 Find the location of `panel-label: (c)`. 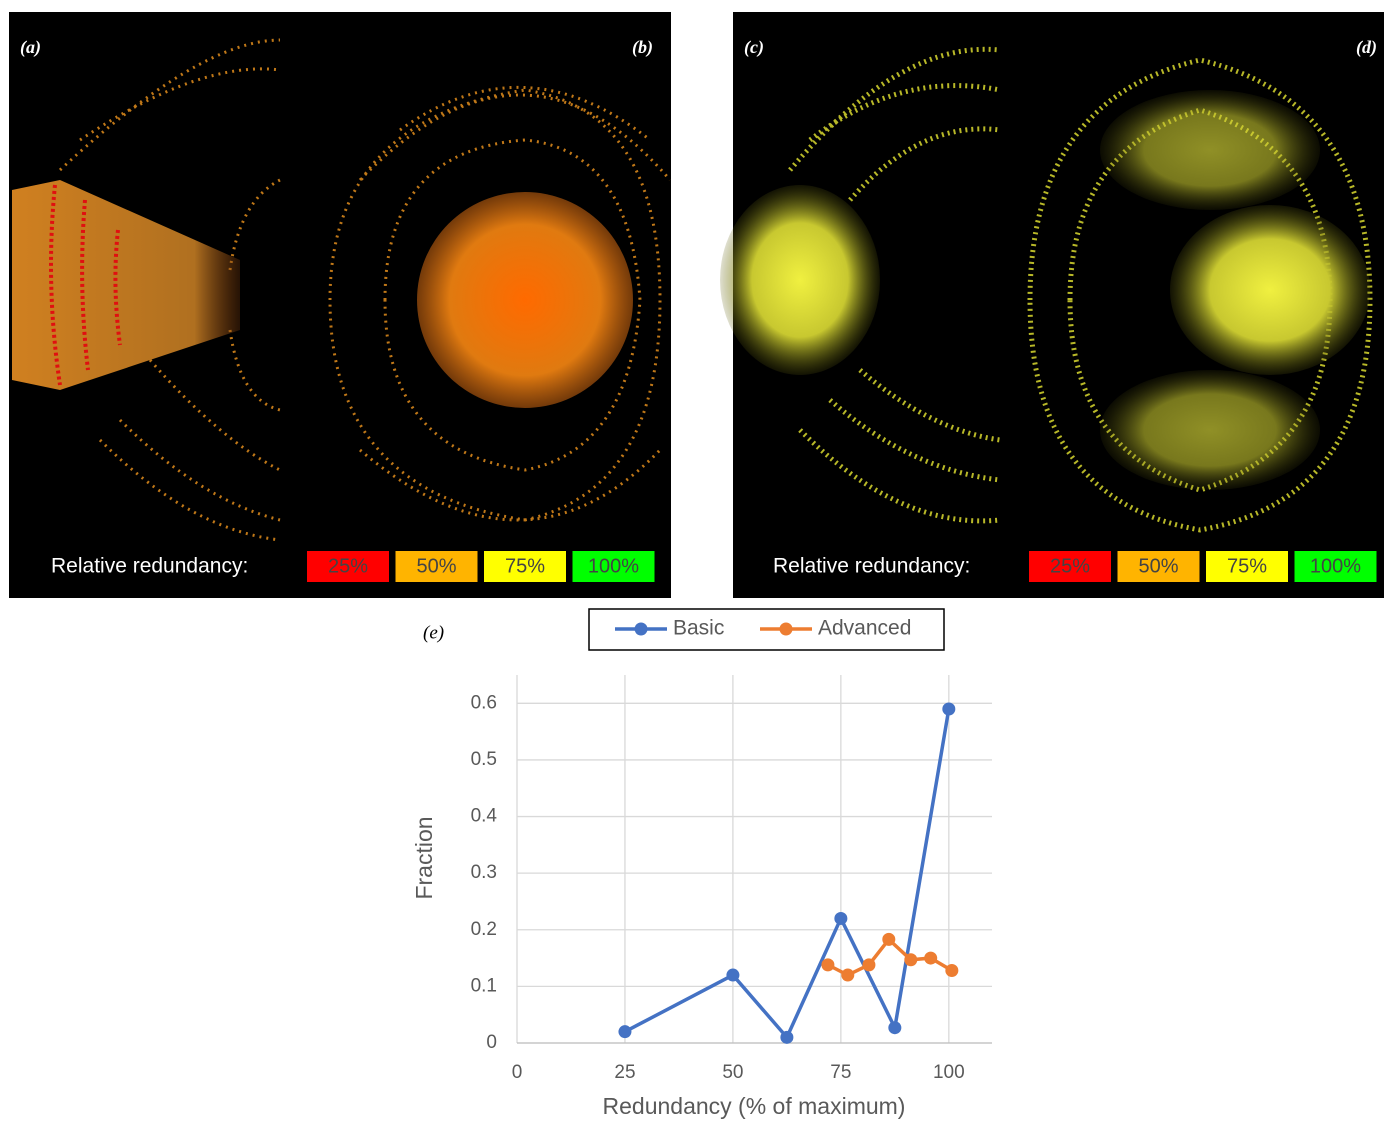

panel-label: (c) is located at coordinates (754, 47).